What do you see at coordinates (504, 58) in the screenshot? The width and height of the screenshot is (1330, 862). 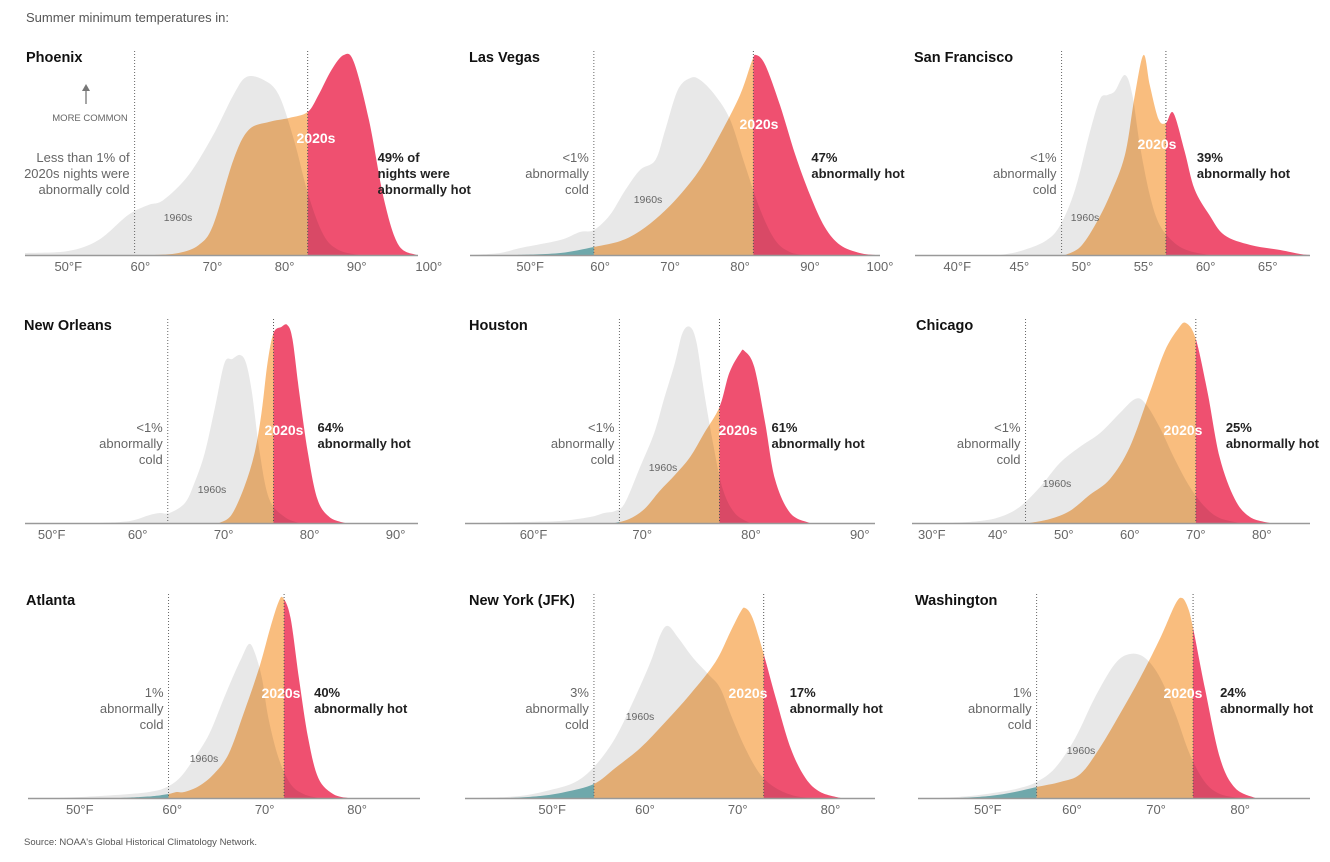 I see `city-title: Las Vegas` at bounding box center [504, 58].